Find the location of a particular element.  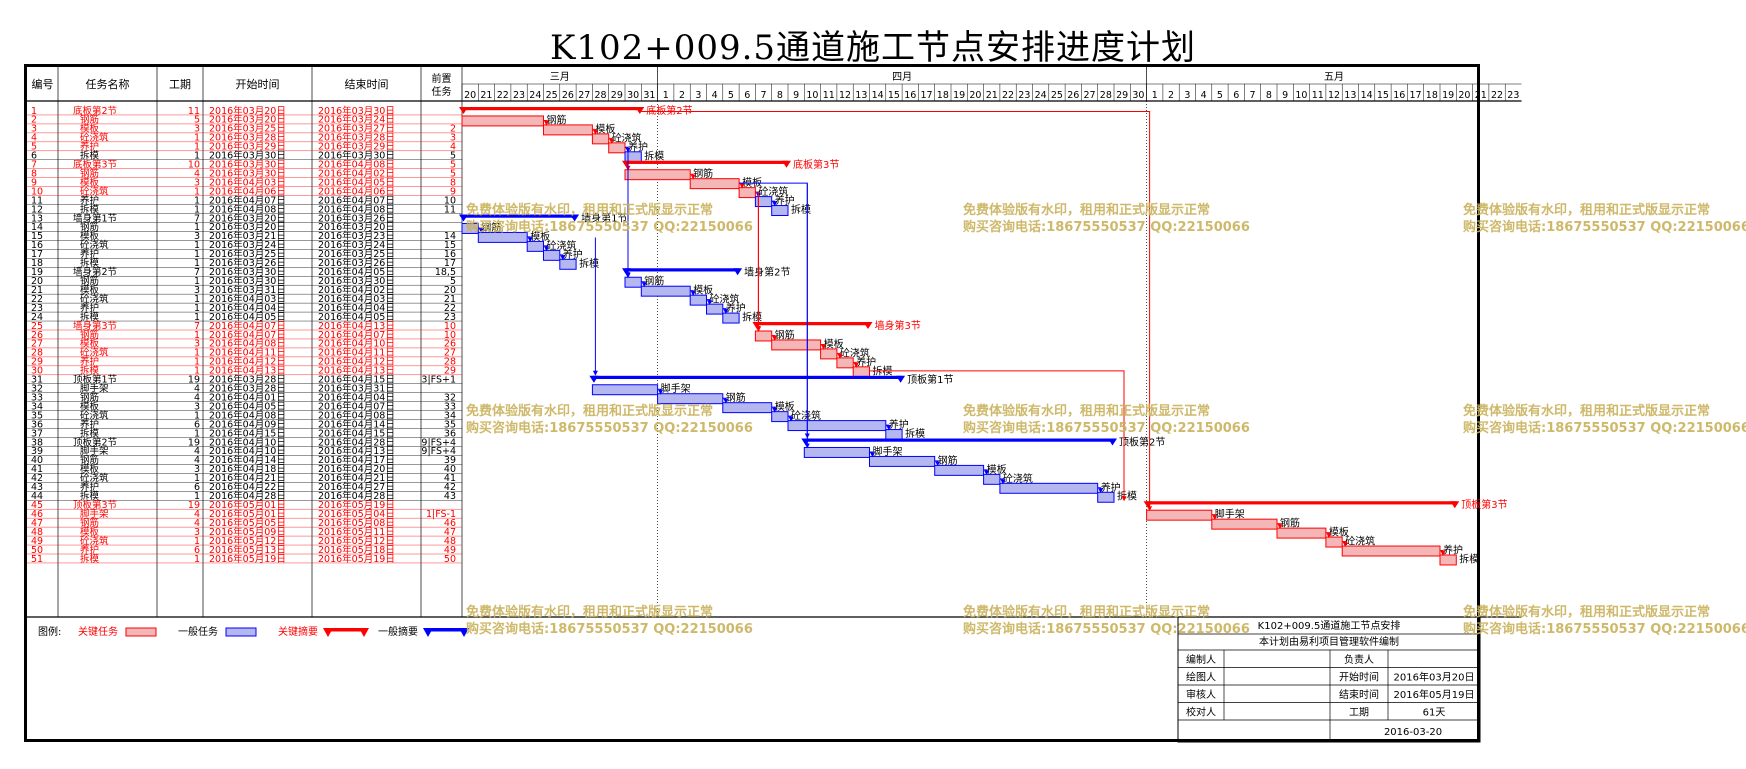

gantt-bar-7: 底板第3节 is located at coordinates (730, 164).